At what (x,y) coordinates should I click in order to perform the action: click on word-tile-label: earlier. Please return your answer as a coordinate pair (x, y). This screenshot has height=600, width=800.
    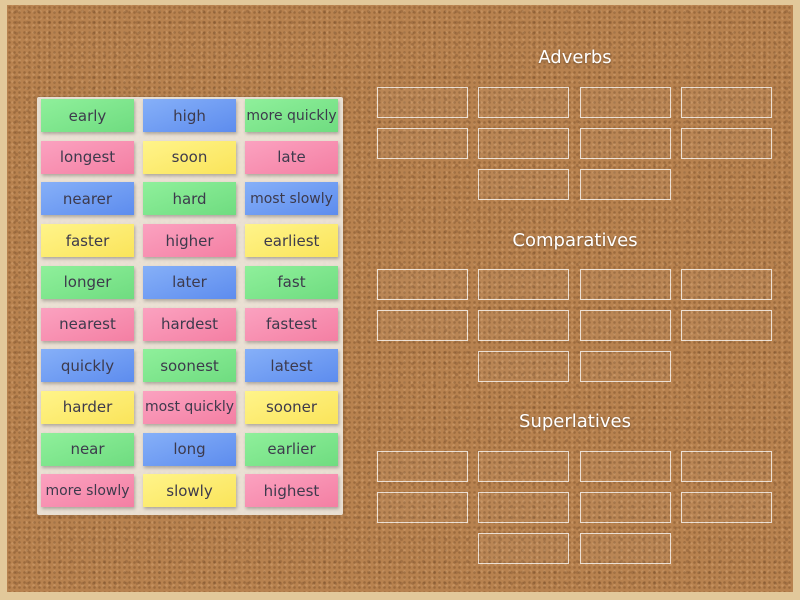
    Looking at the image, I should click on (291, 449).